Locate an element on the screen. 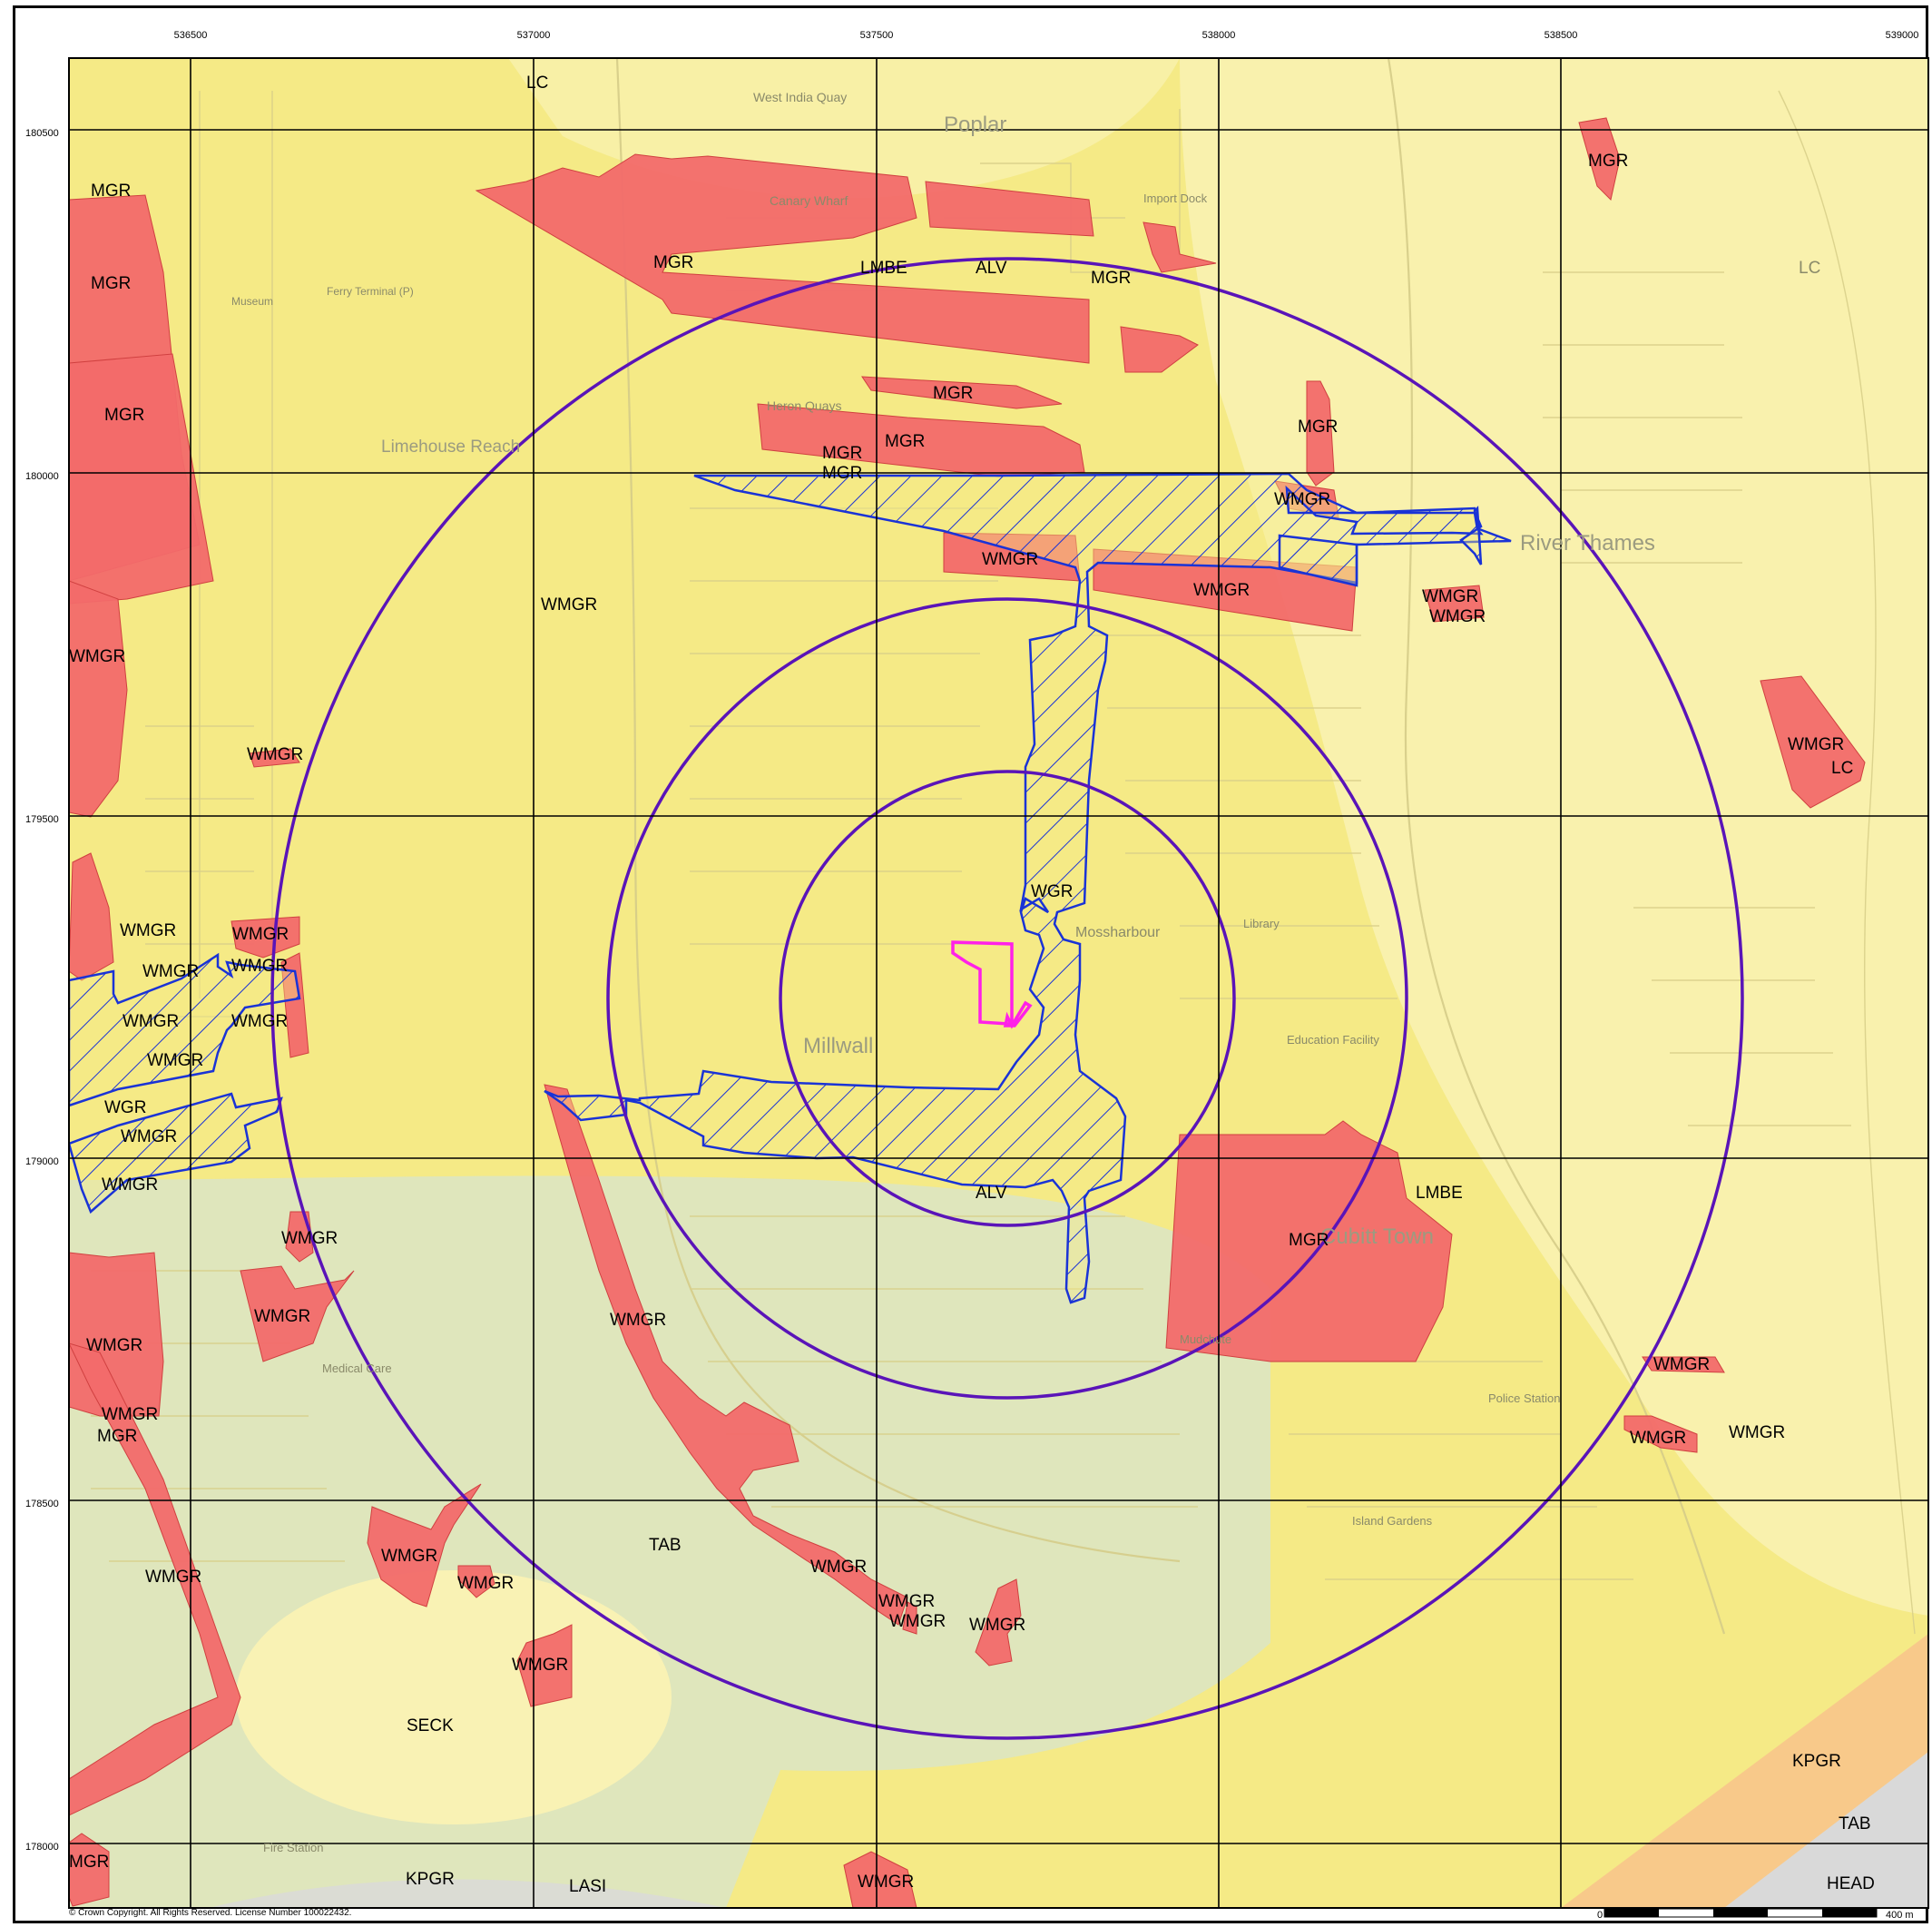  place-cubitt-town: Cubitt Town is located at coordinates (1377, 1236).